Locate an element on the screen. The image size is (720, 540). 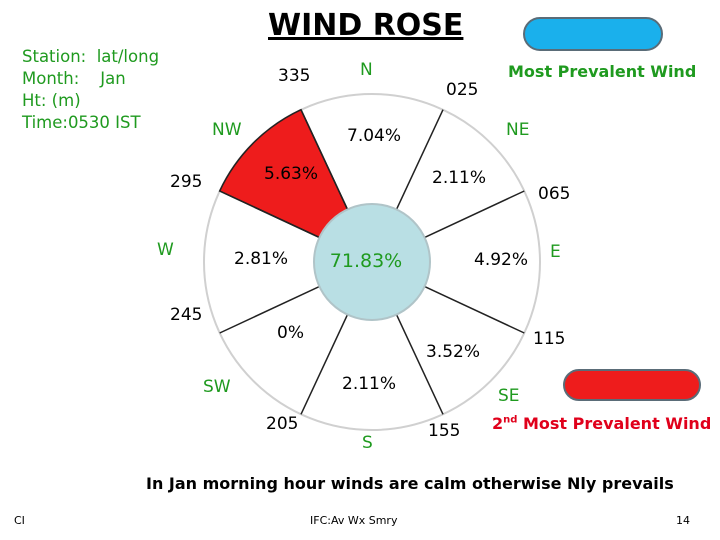
compass-n: N is located at coordinates (366, 70).